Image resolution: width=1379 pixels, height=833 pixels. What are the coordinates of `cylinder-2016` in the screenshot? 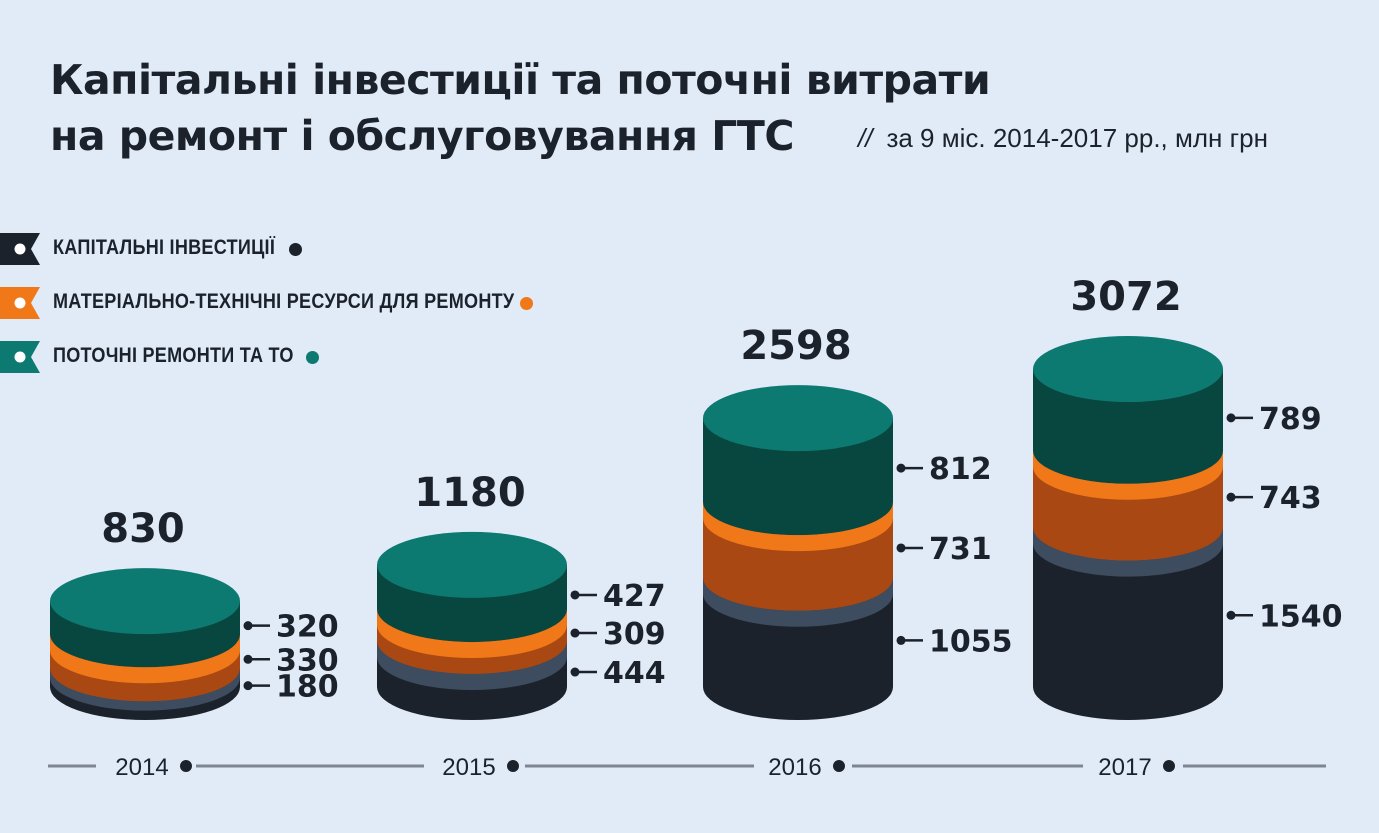 It's located at (798, 552).